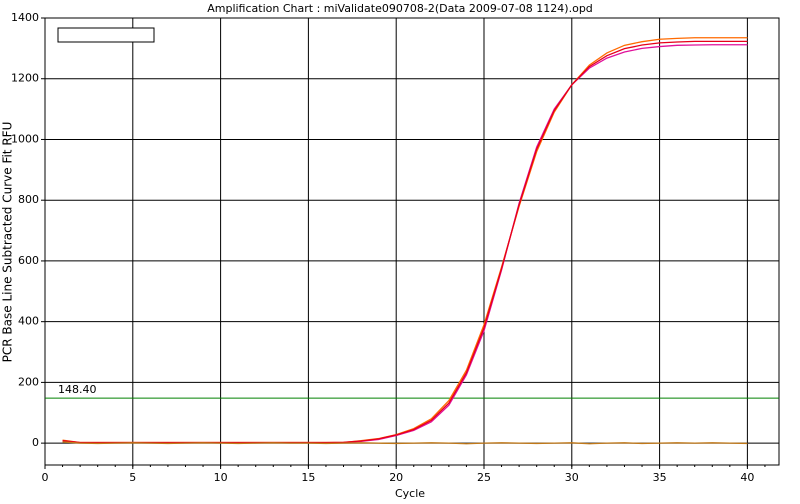 This screenshot has height=504, width=800. I want to click on x-tick-label: 40, so click(747, 477).